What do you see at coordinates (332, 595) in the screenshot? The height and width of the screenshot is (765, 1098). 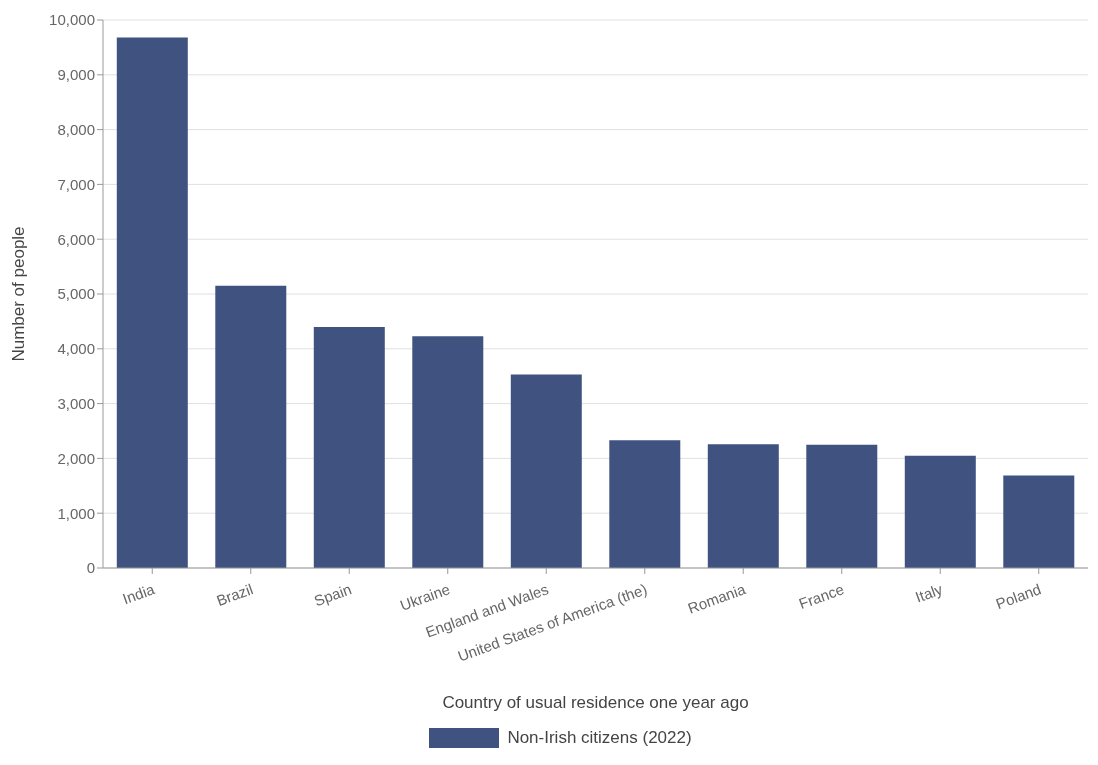 I see `x-tick-label: Spain` at bounding box center [332, 595].